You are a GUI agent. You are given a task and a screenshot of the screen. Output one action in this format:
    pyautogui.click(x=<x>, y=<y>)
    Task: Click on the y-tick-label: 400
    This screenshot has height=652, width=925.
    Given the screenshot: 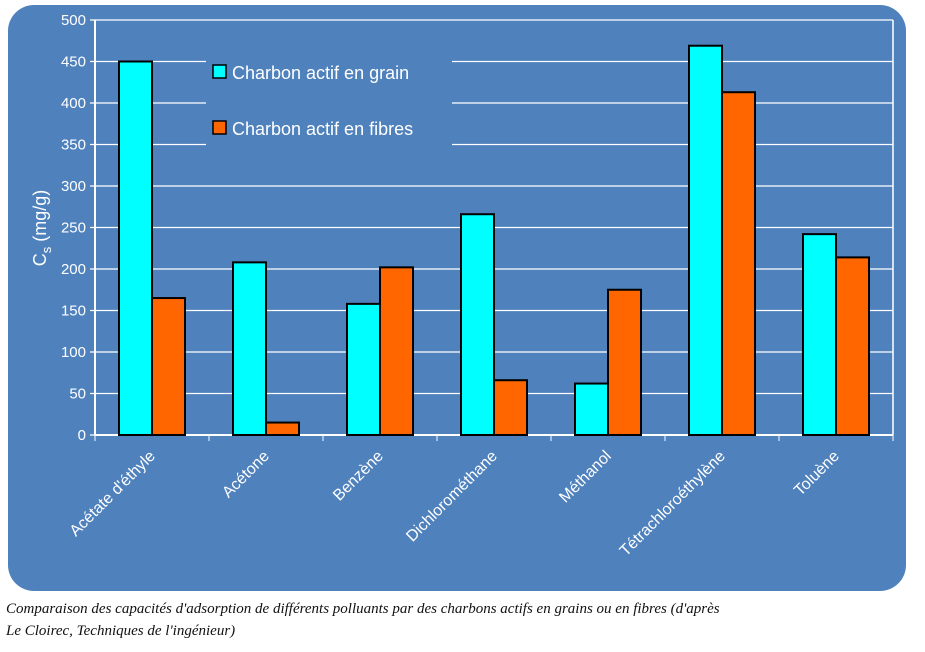 What is the action you would take?
    pyautogui.click(x=73, y=103)
    